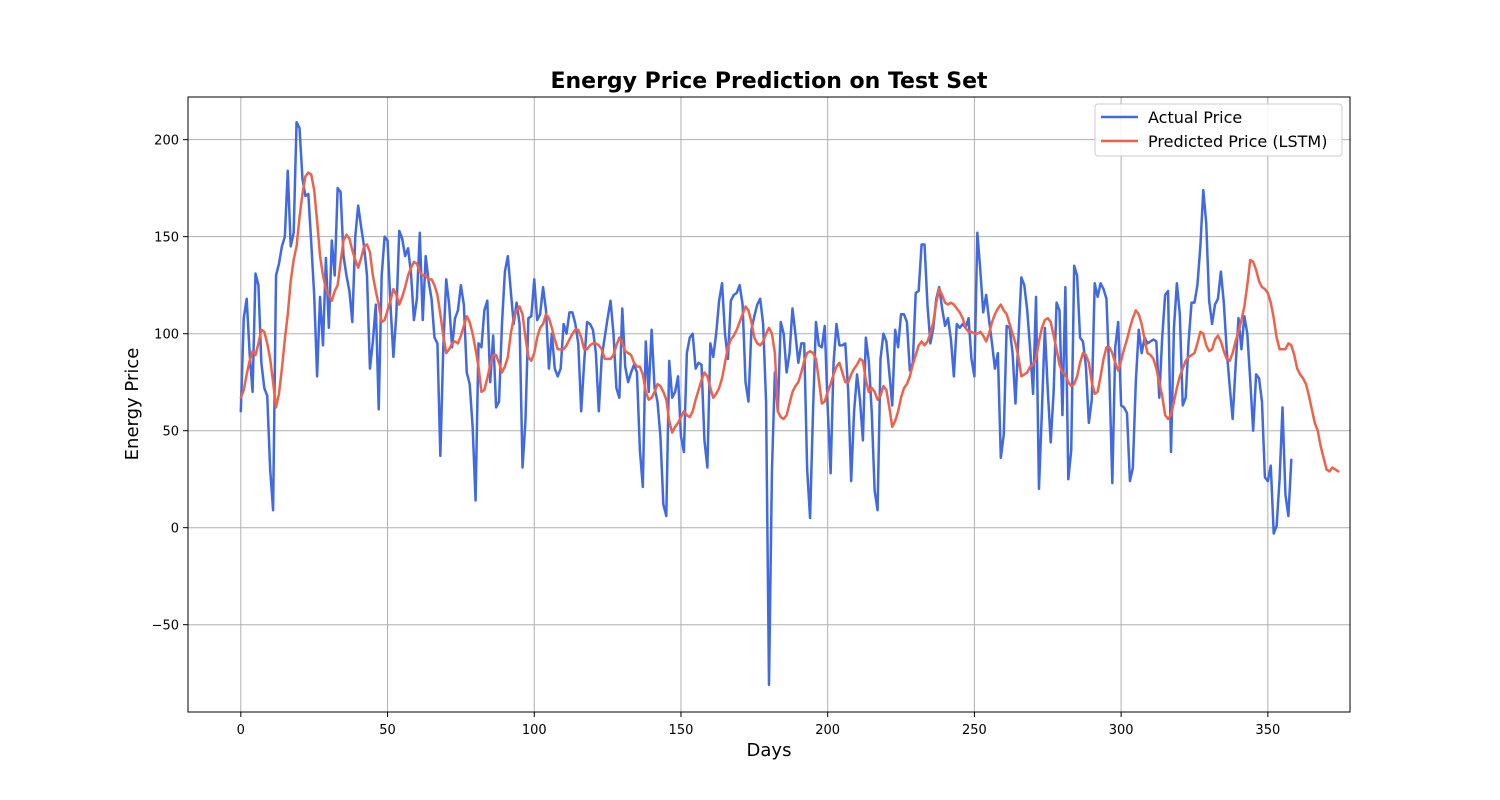 This screenshot has height=800, width=1500. What do you see at coordinates (175, 529) in the screenshot?
I see `y-tick-label: 0` at bounding box center [175, 529].